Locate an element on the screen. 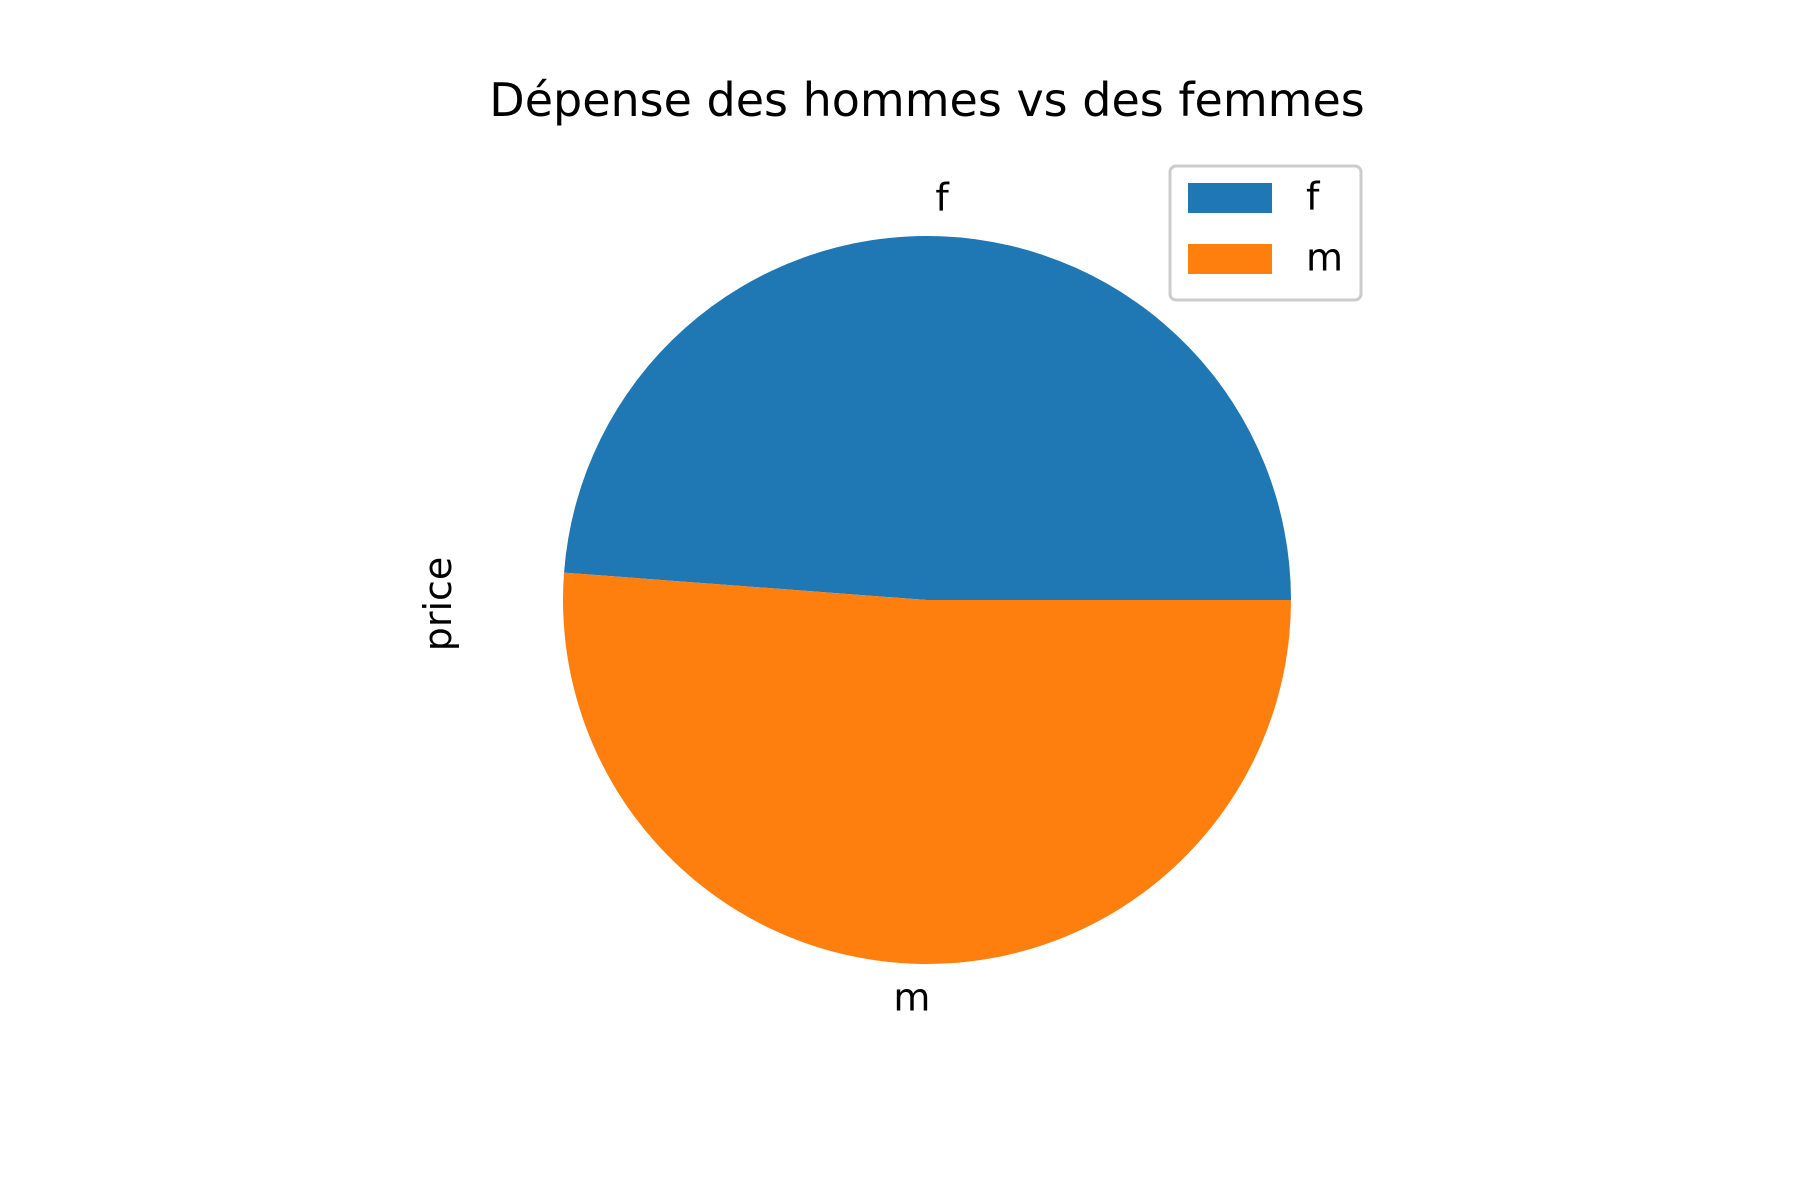 The image size is (1800, 1200). legend-swatch-f is located at coordinates (1230, 198).